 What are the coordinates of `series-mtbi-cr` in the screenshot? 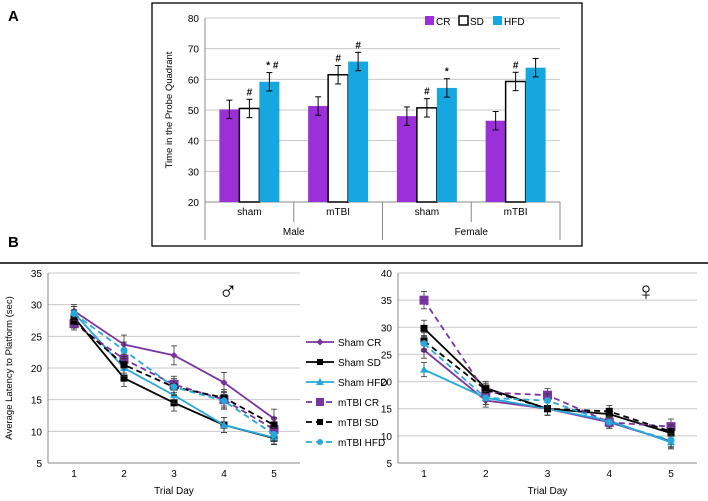 It's located at (174, 377).